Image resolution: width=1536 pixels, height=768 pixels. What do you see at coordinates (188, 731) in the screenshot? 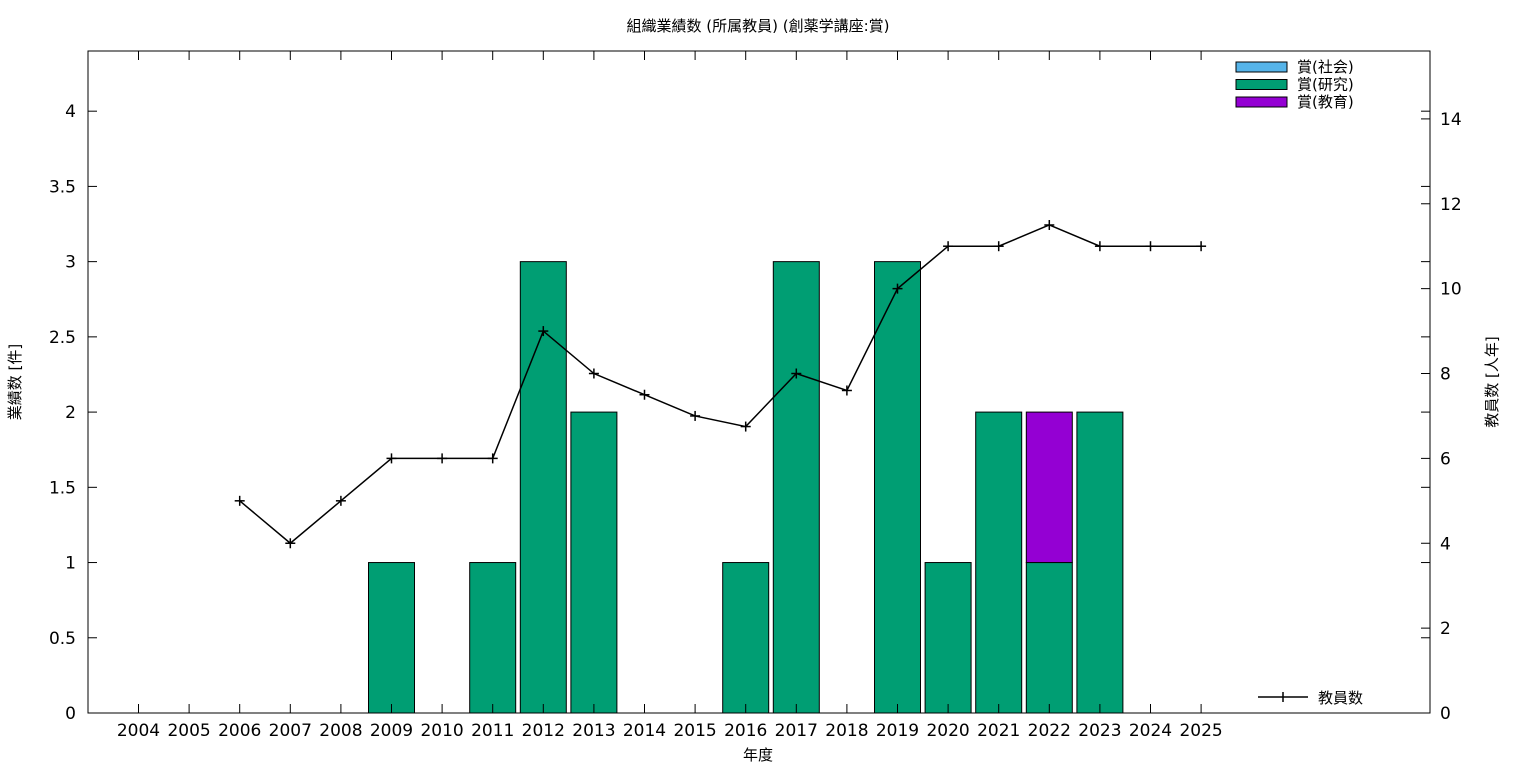
I see `x-tick-label: 2005` at bounding box center [188, 731].